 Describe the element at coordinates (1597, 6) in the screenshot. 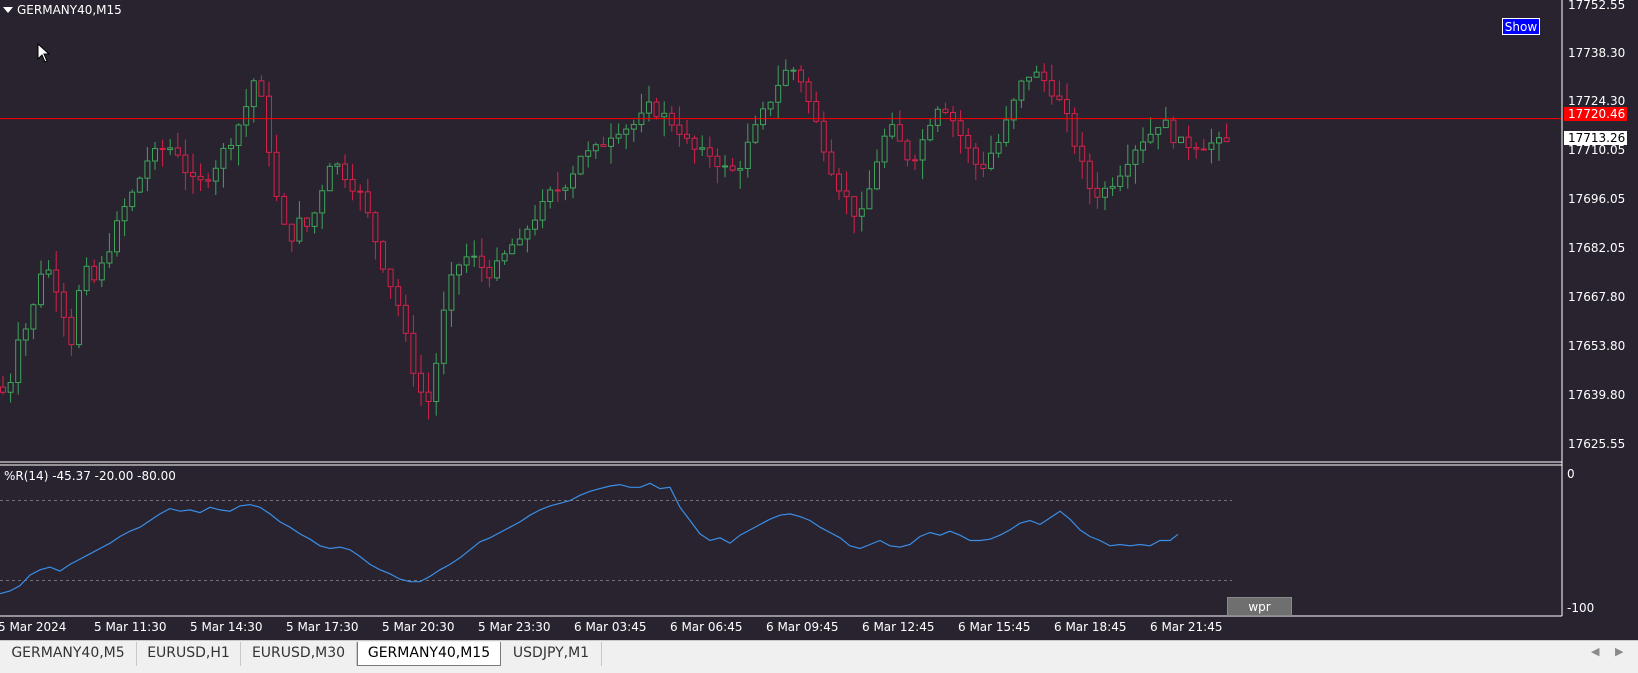

I see `price-tick: 17752.55` at that location.